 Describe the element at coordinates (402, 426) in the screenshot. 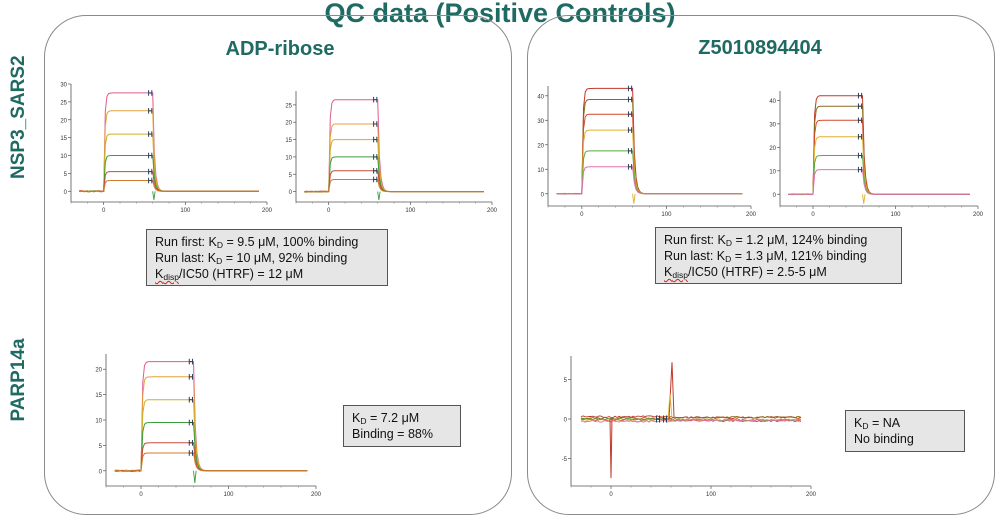

I see `note-parp14a-adp: KD = 7.2 μM Binding = 88%` at that location.